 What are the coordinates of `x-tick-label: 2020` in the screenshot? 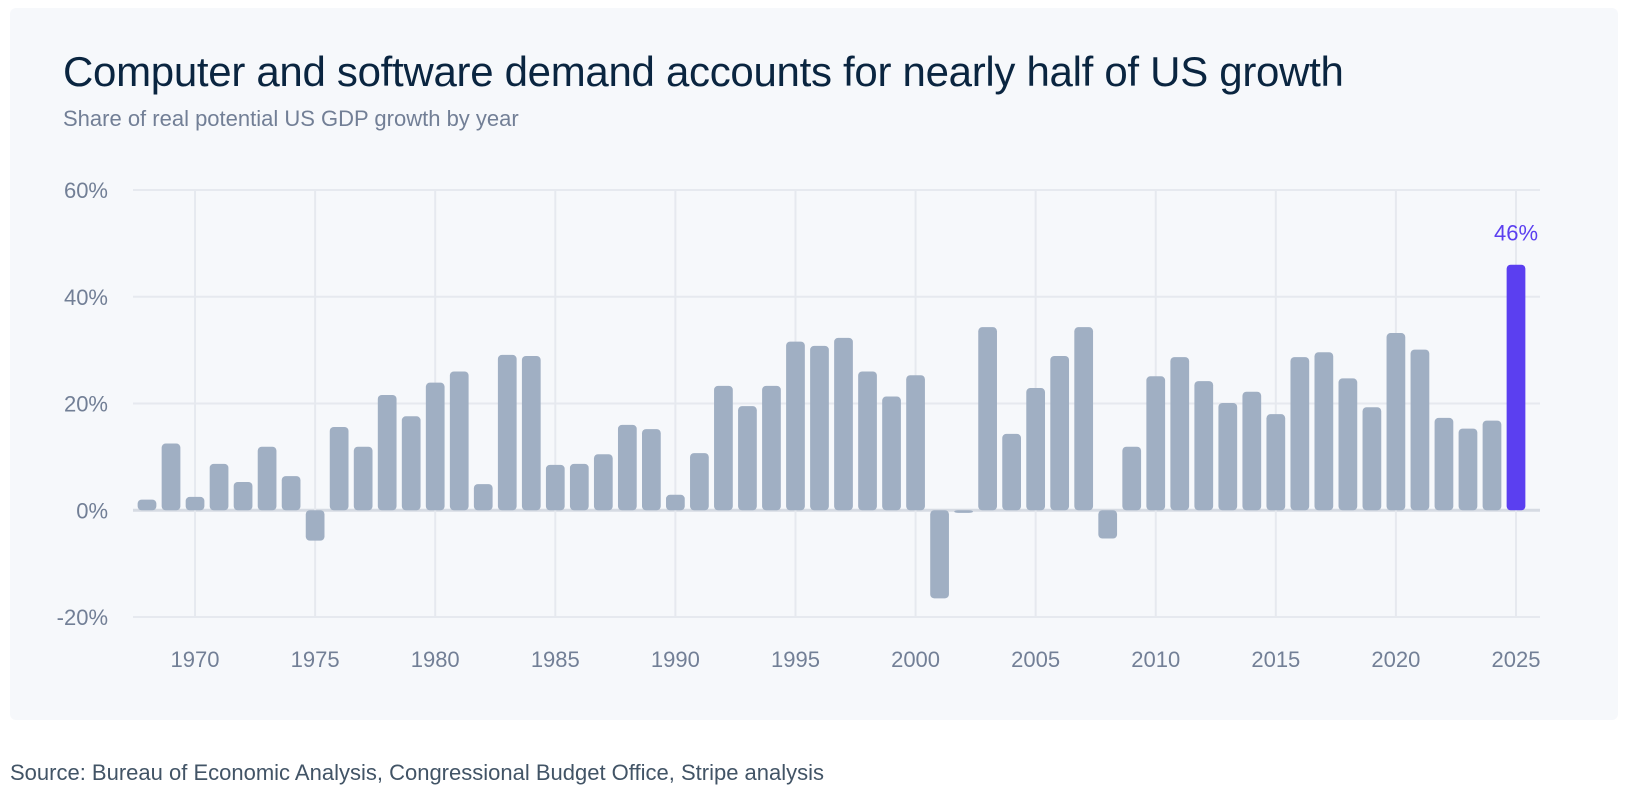 It's located at (1395, 659).